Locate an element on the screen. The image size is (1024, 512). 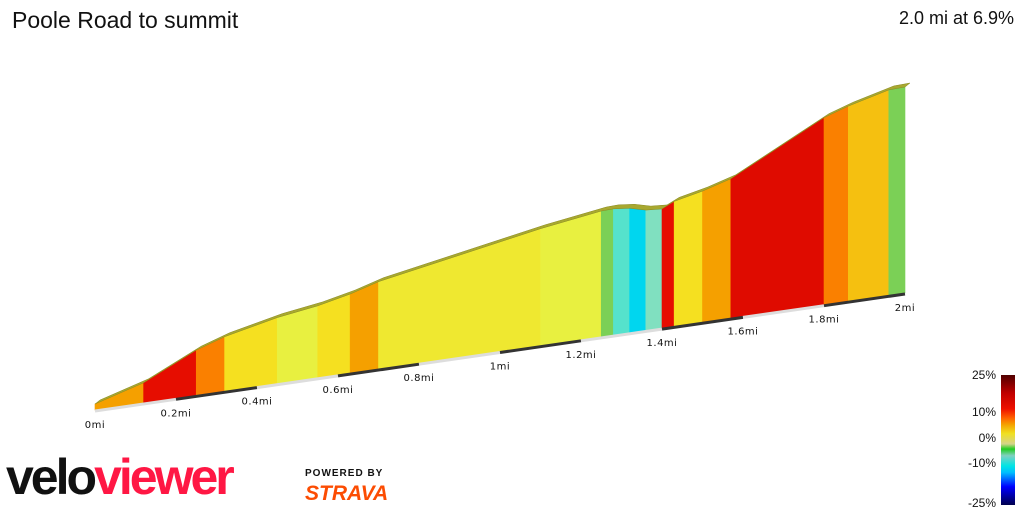
legend-label: 25% is located at coordinates (983, 375).